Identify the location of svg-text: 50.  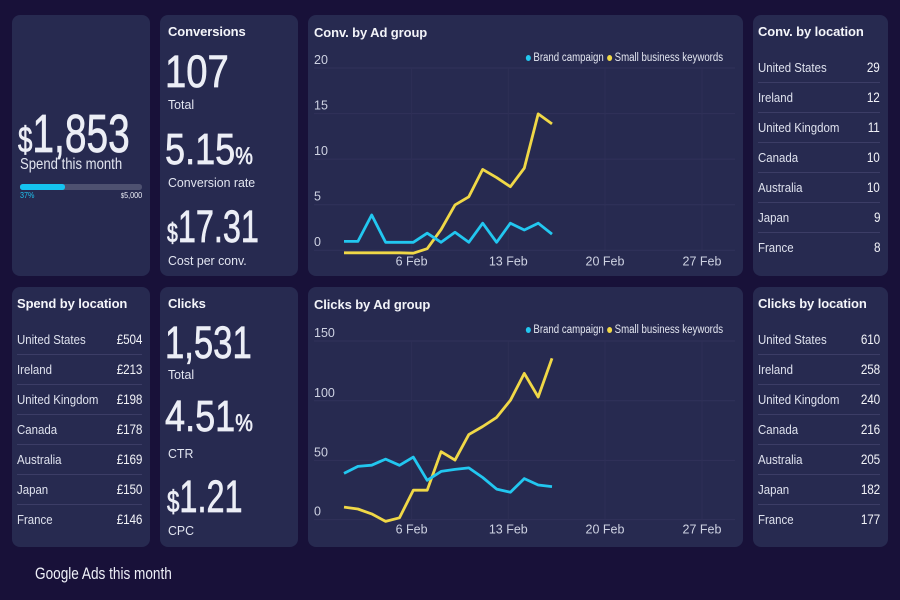
(321, 452).